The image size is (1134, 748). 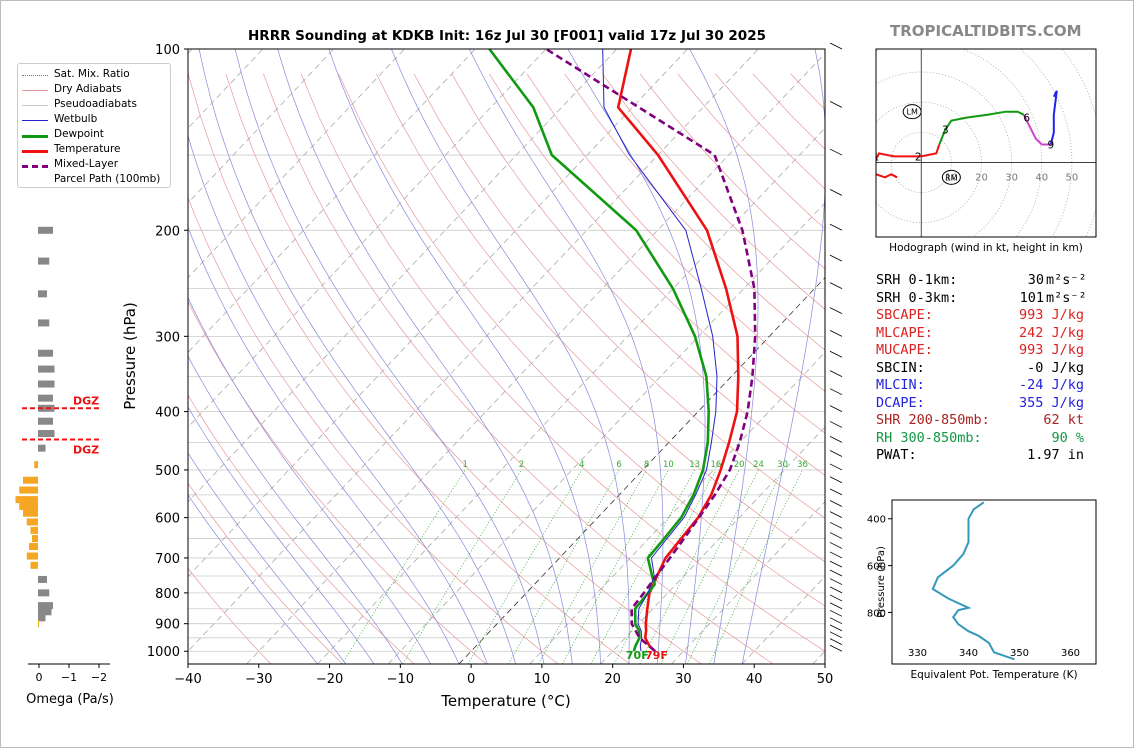 What do you see at coordinates (329, 679) in the screenshot?
I see `x-tick-label: −20` at bounding box center [329, 679].